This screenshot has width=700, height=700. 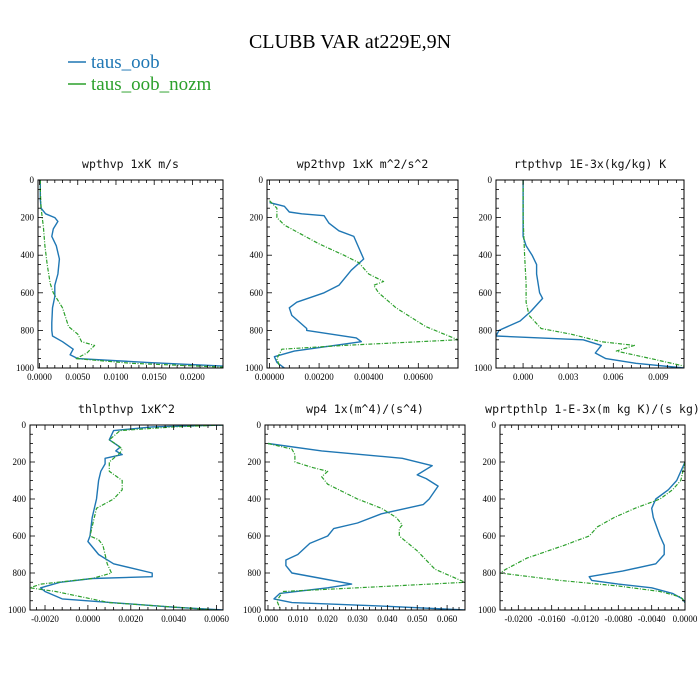 What do you see at coordinates (270, 377) in the screenshot?
I see `x-tick-label: 0.00000` at bounding box center [270, 377].